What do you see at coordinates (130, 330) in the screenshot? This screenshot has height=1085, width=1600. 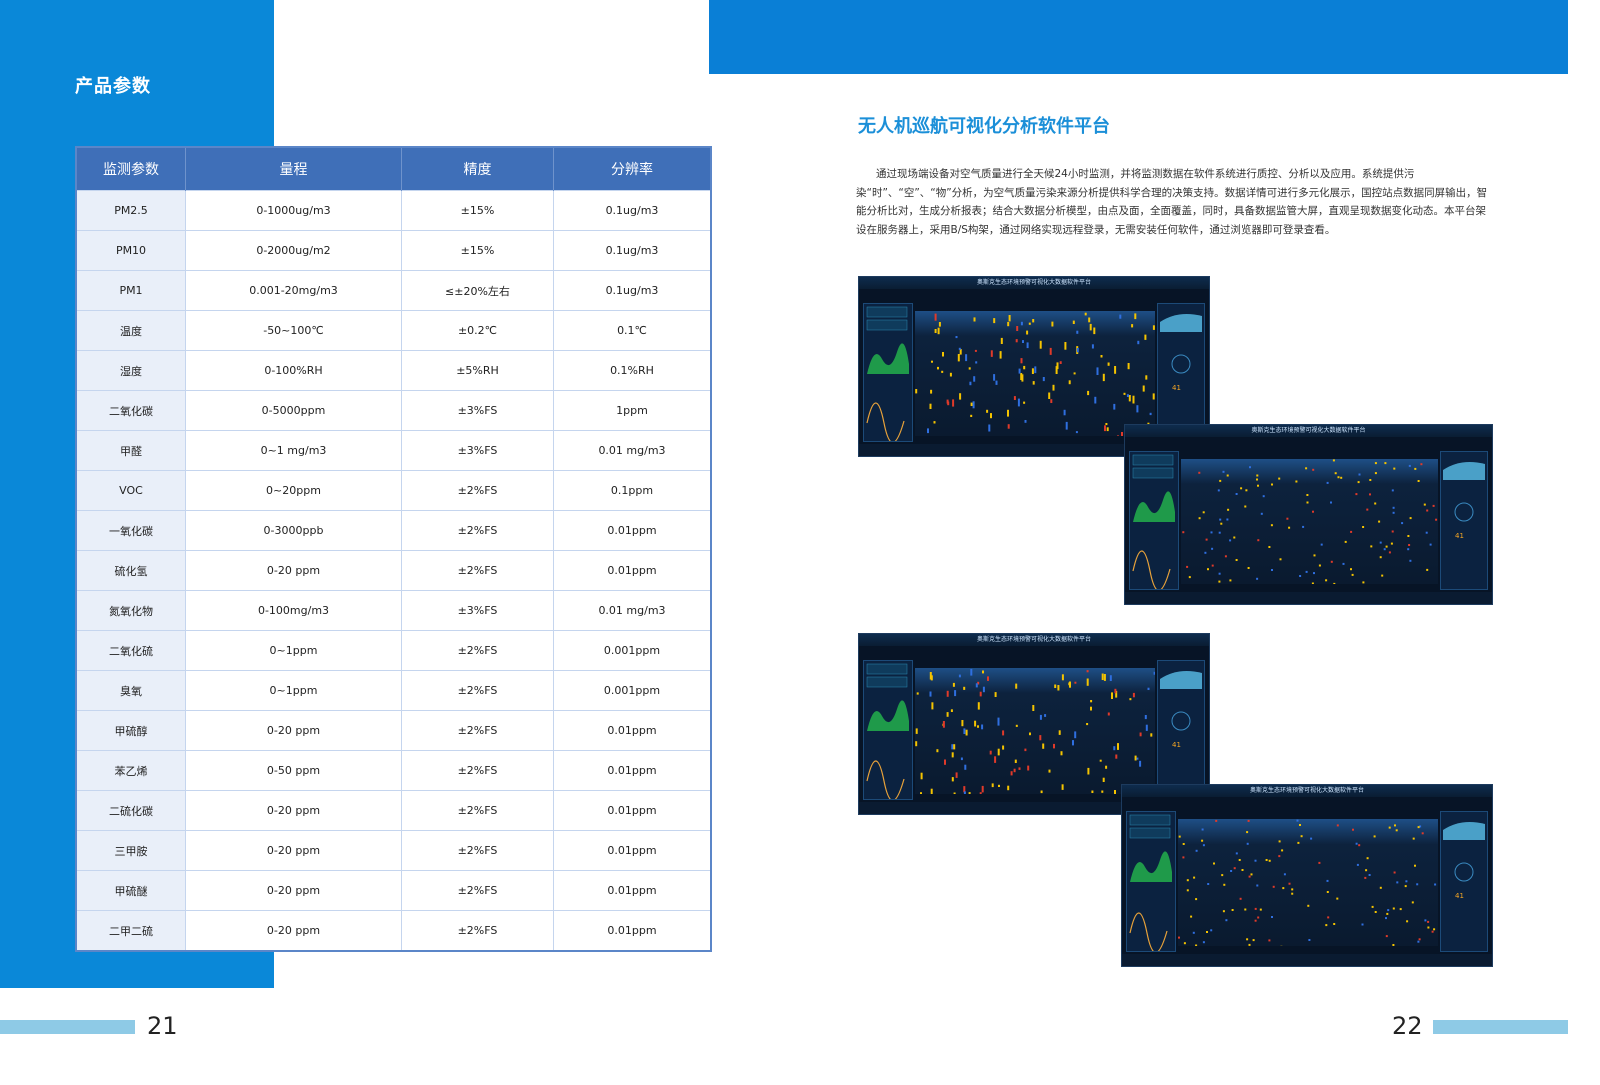 I see `table-cell: 温度` at bounding box center [130, 330].